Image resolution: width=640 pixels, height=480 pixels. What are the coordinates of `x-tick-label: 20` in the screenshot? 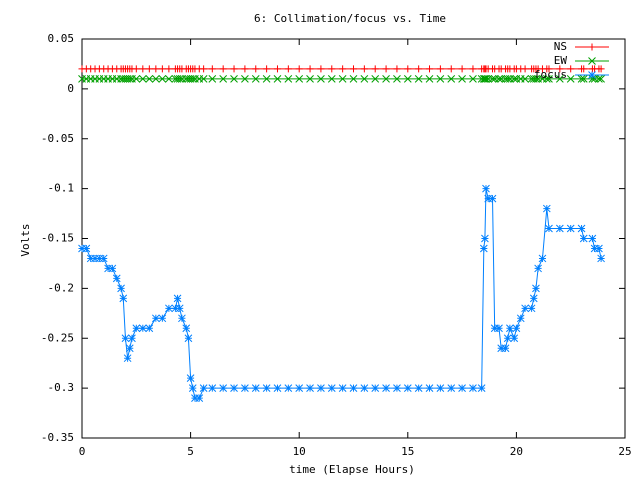 It's located at (516, 451).